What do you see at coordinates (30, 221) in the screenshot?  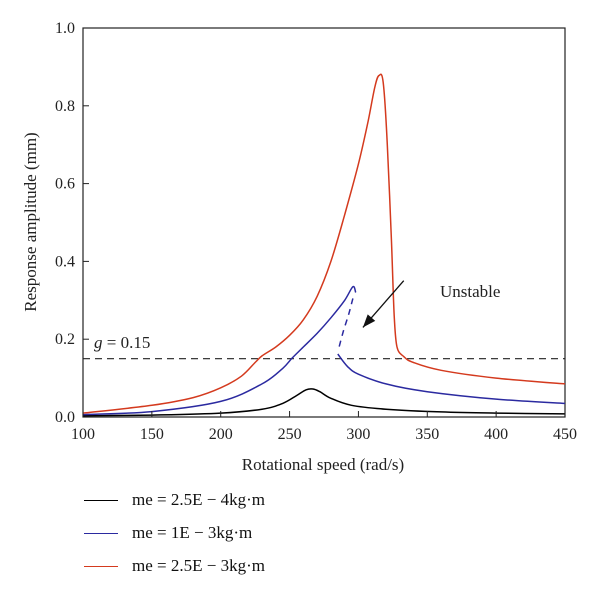 I see `y-axis-label: Response amplitude (mm)` at bounding box center [30, 221].